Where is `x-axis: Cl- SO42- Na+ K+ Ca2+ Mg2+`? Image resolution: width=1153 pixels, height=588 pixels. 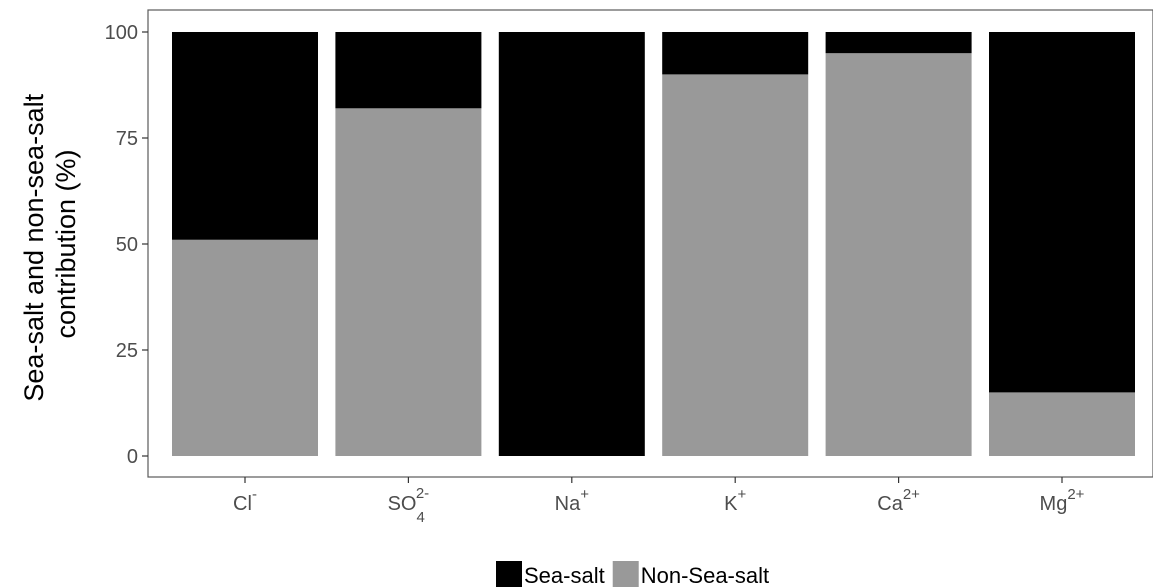
x-axis: Cl- SO42- Na+ K+ Ca2+ Mg2+ is located at coordinates (659, 501).